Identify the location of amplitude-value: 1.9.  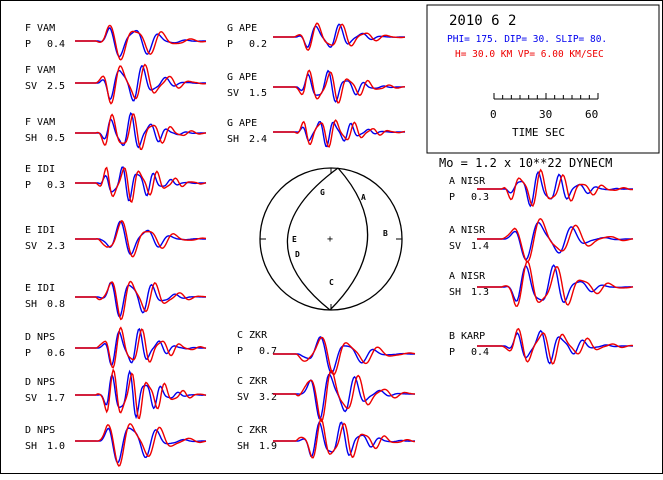
(268, 446).